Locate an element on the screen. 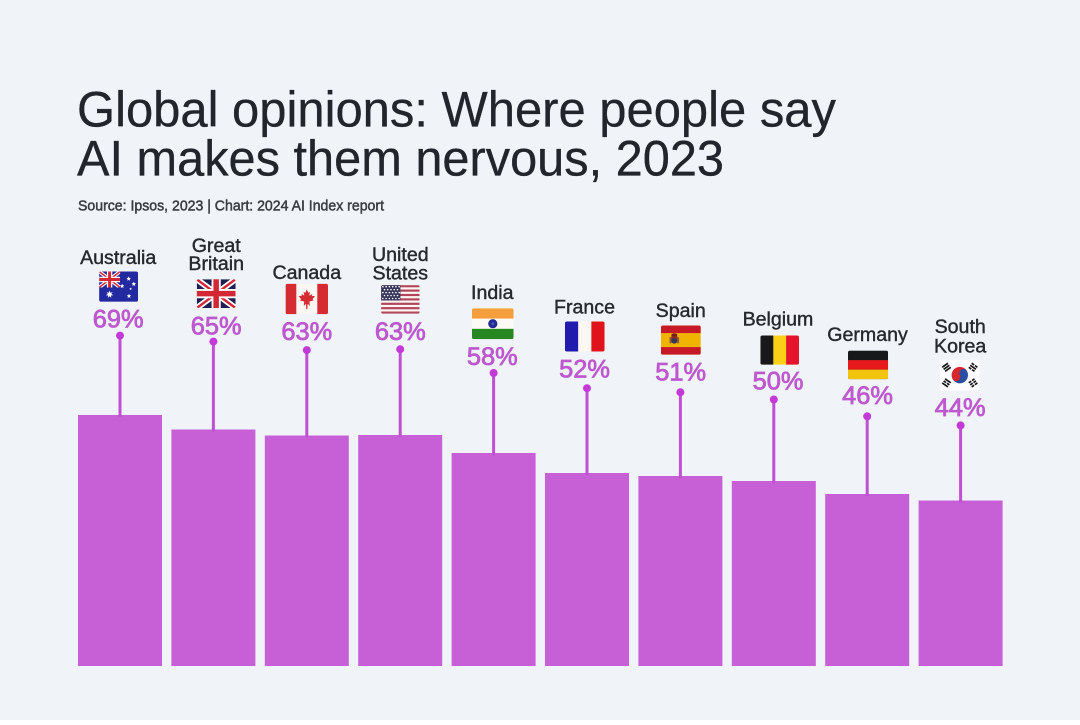  svg-text: 58% is located at coordinates (492, 357).